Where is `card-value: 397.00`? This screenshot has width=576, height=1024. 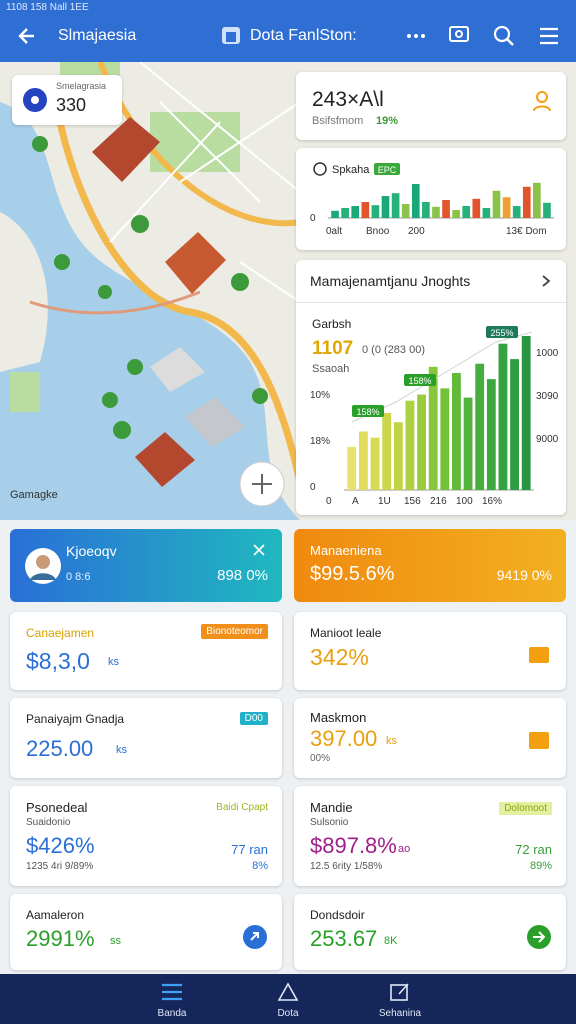
card-value: 397.00 is located at coordinates (344, 738).